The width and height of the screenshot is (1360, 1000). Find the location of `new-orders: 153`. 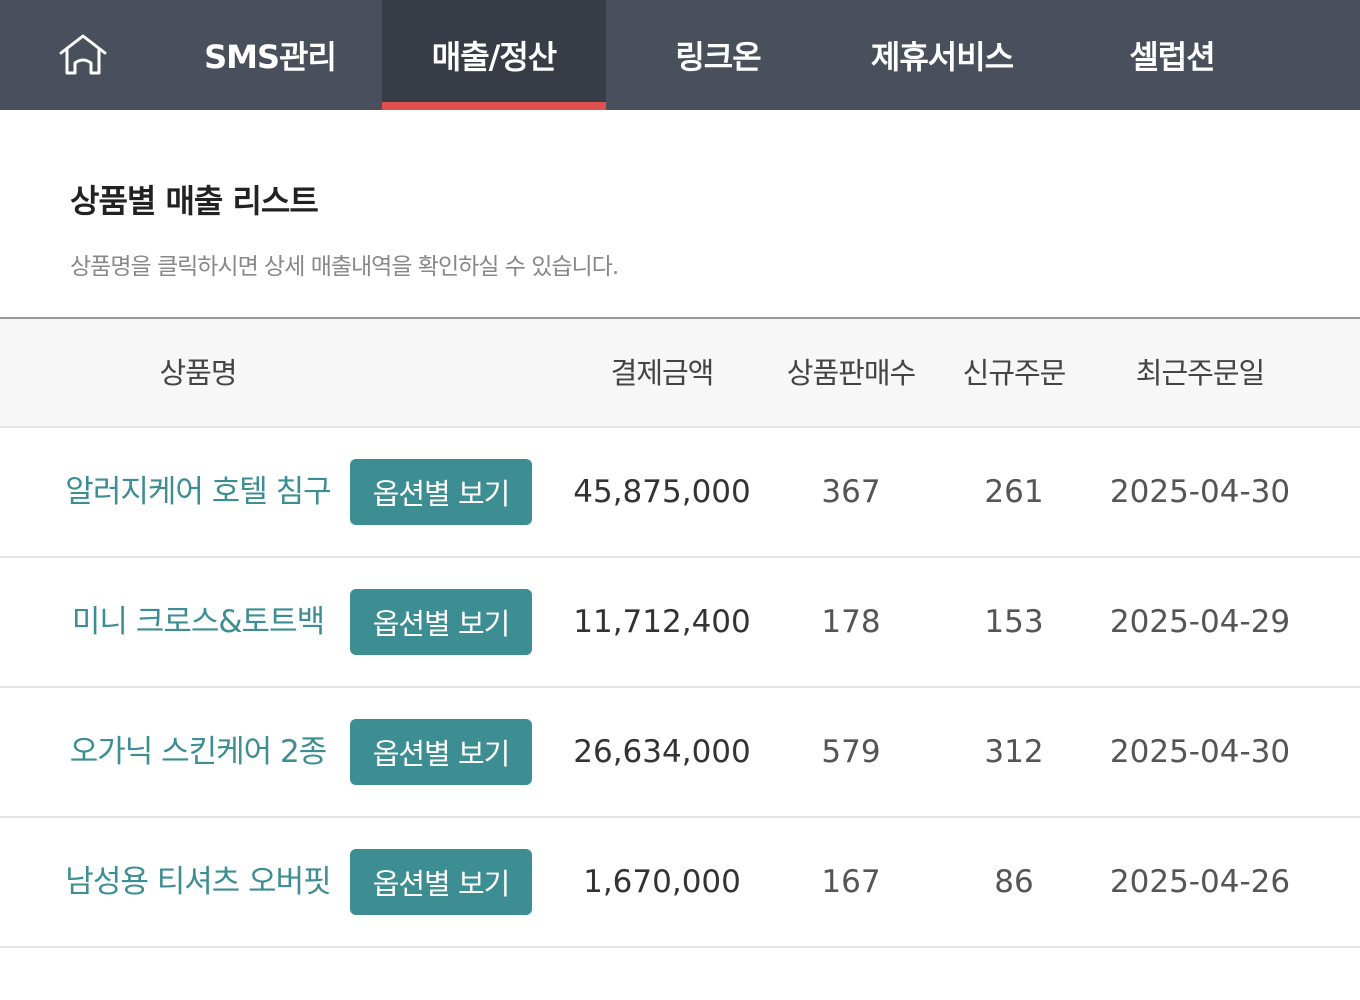

new-orders: 153 is located at coordinates (1014, 622).